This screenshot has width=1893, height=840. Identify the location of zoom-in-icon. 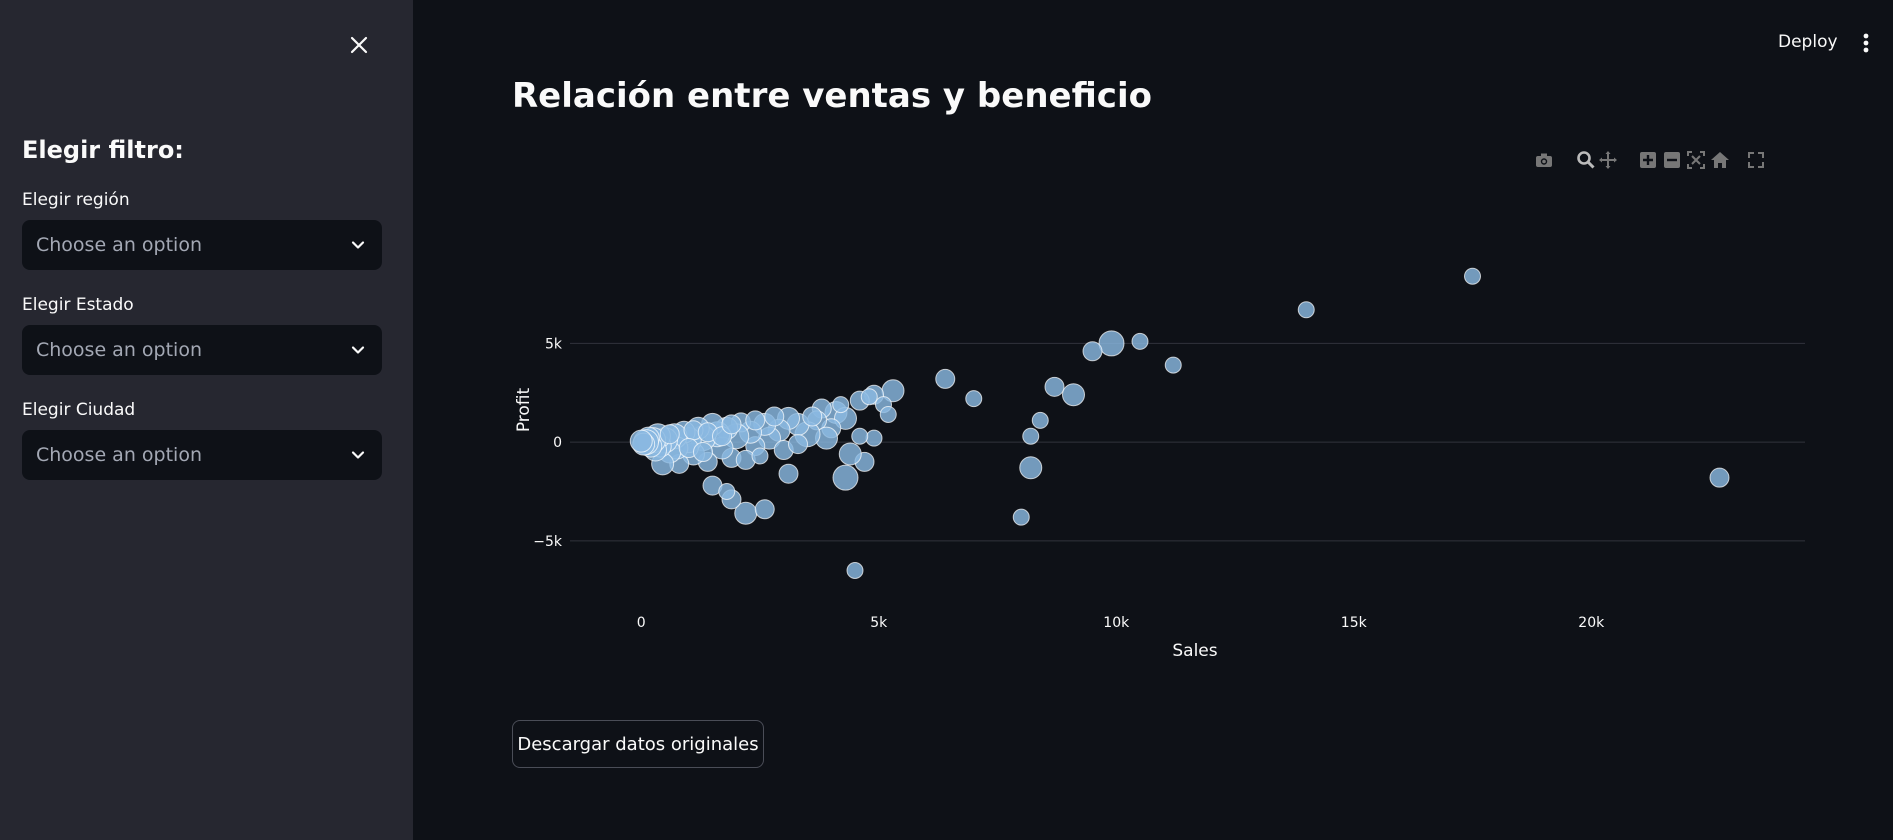
(1648, 160).